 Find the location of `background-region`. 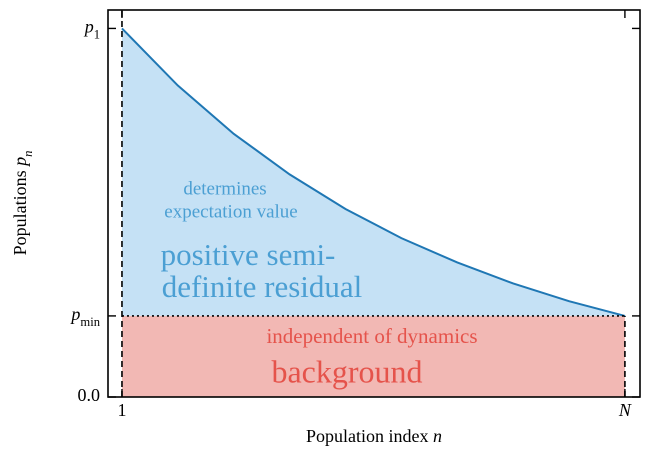

background-region is located at coordinates (373, 356).